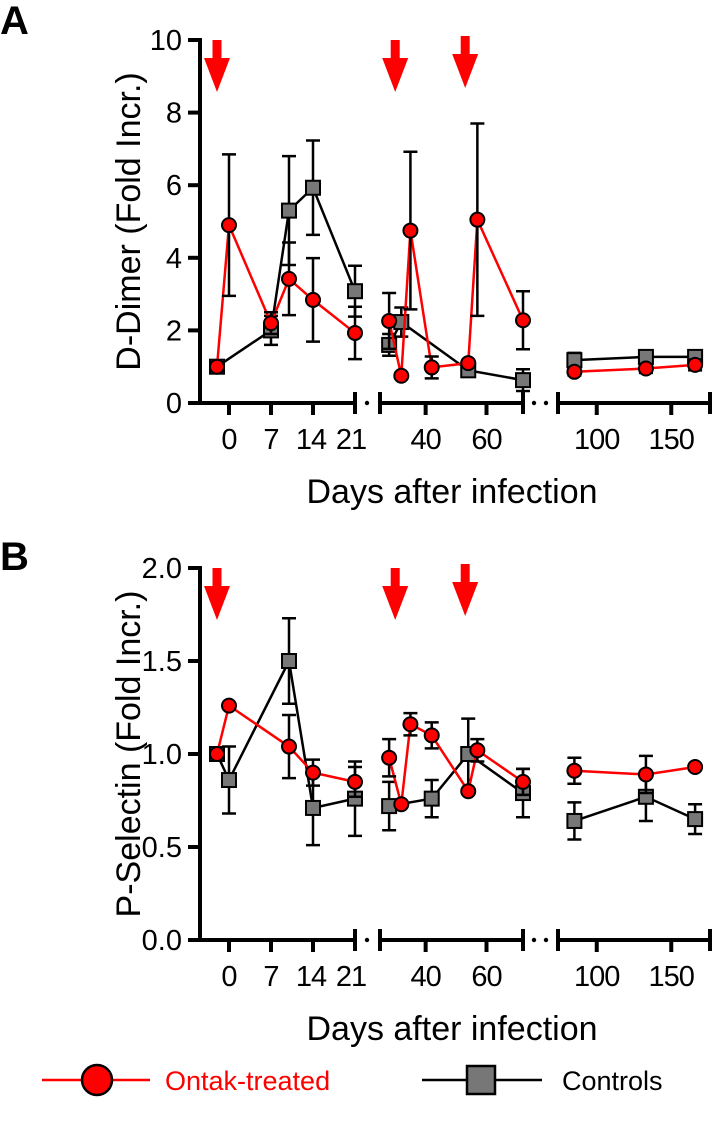  What do you see at coordinates (174, 114) in the screenshot?
I see `y-tick-label: 8` at bounding box center [174, 114].